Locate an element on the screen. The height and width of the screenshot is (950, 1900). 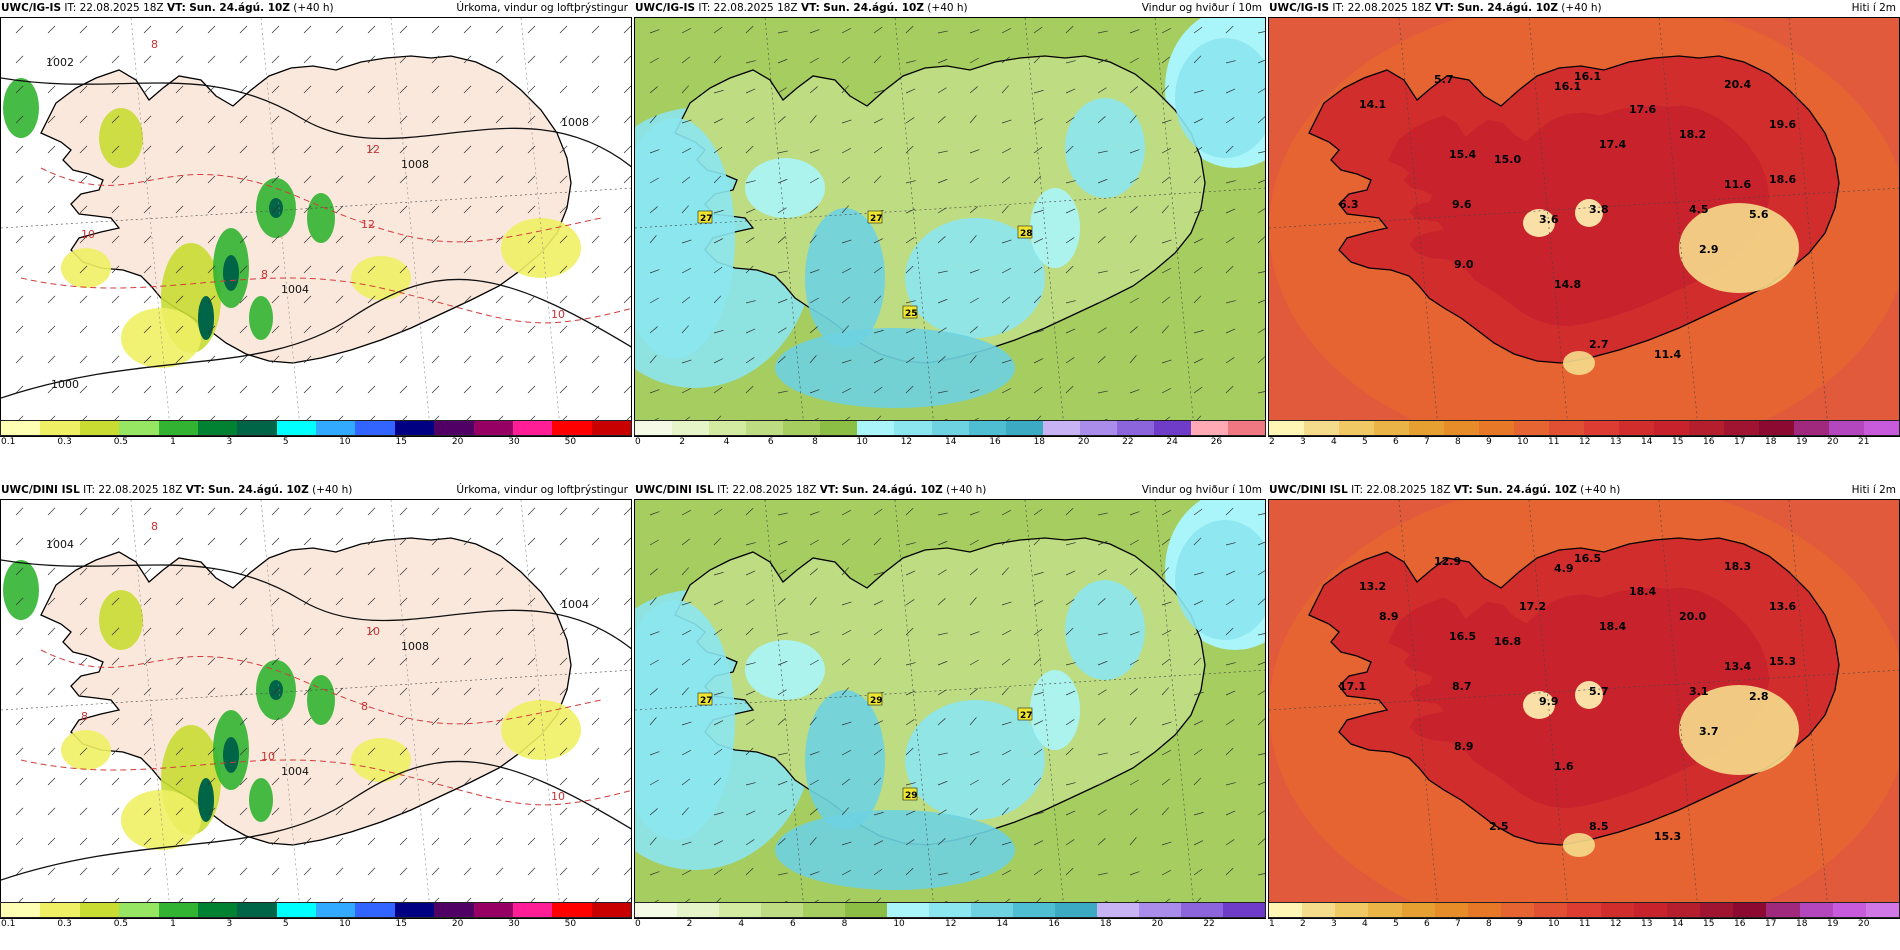
map-area: 1004 1004 1008 1004 8 10 8 10 10 8 is located at coordinates (316, 709).